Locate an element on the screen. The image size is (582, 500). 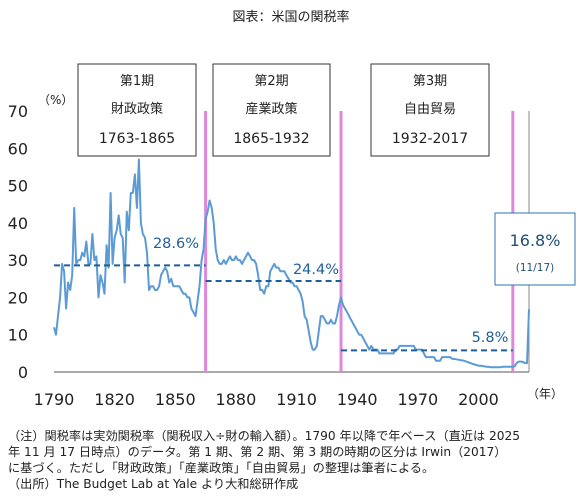
period-policy: 自由貿易 is located at coordinates (430, 109).